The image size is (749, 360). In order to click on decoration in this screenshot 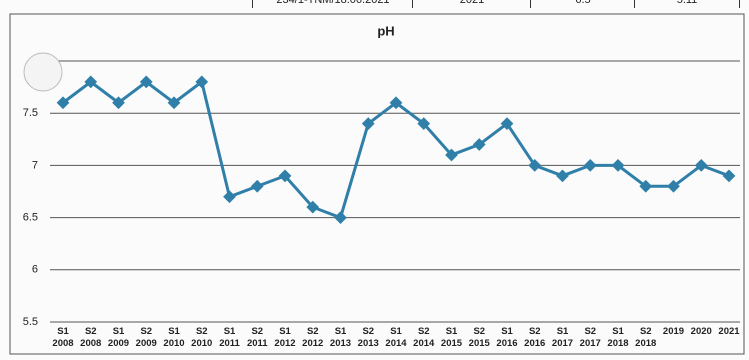, I will do `click(43, 72)`.